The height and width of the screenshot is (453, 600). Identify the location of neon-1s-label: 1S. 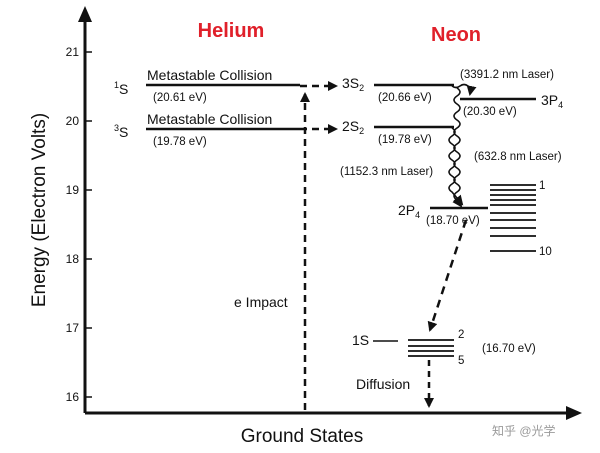
(360, 340).